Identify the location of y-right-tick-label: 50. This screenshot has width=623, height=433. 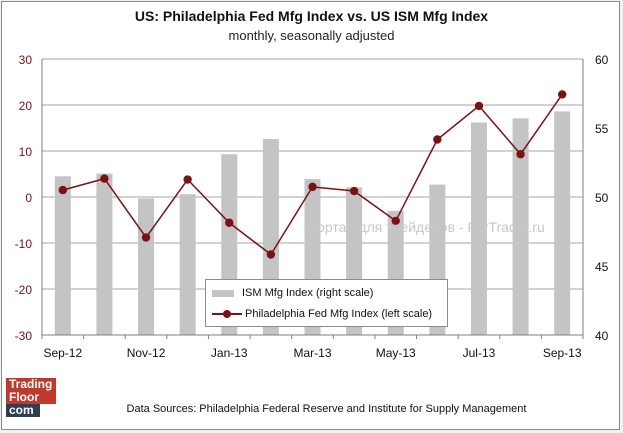
(602, 198).